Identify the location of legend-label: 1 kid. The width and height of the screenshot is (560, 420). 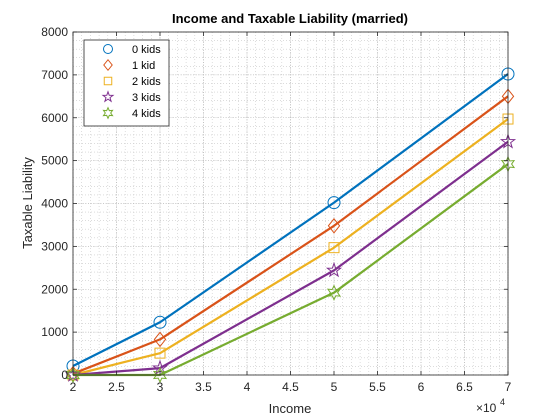
(143, 66).